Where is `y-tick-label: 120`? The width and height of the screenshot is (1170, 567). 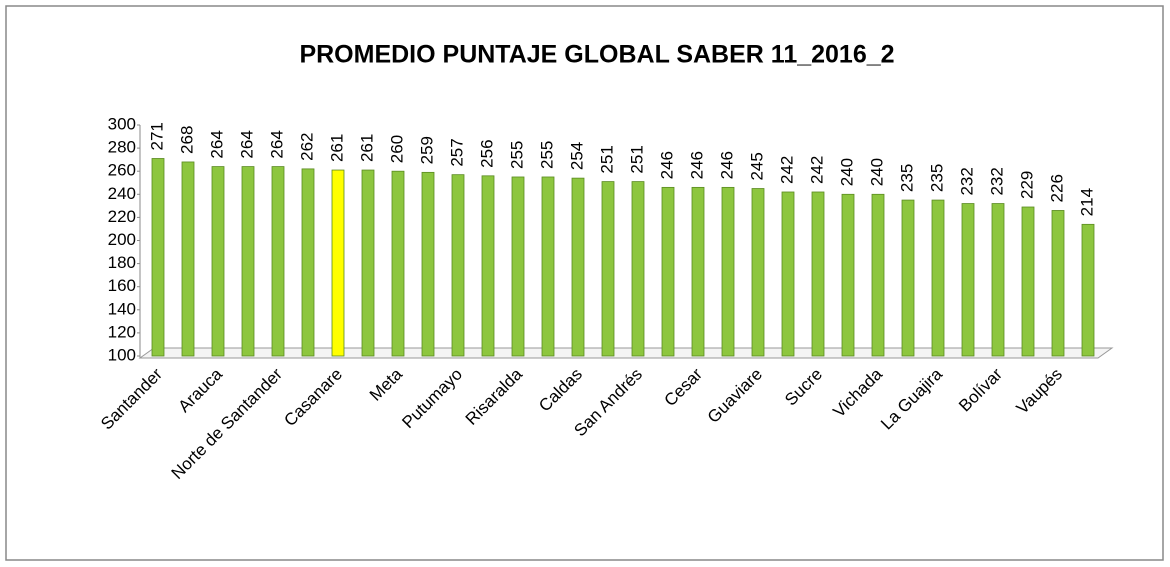
y-tick-label: 120 is located at coordinates (122, 331).